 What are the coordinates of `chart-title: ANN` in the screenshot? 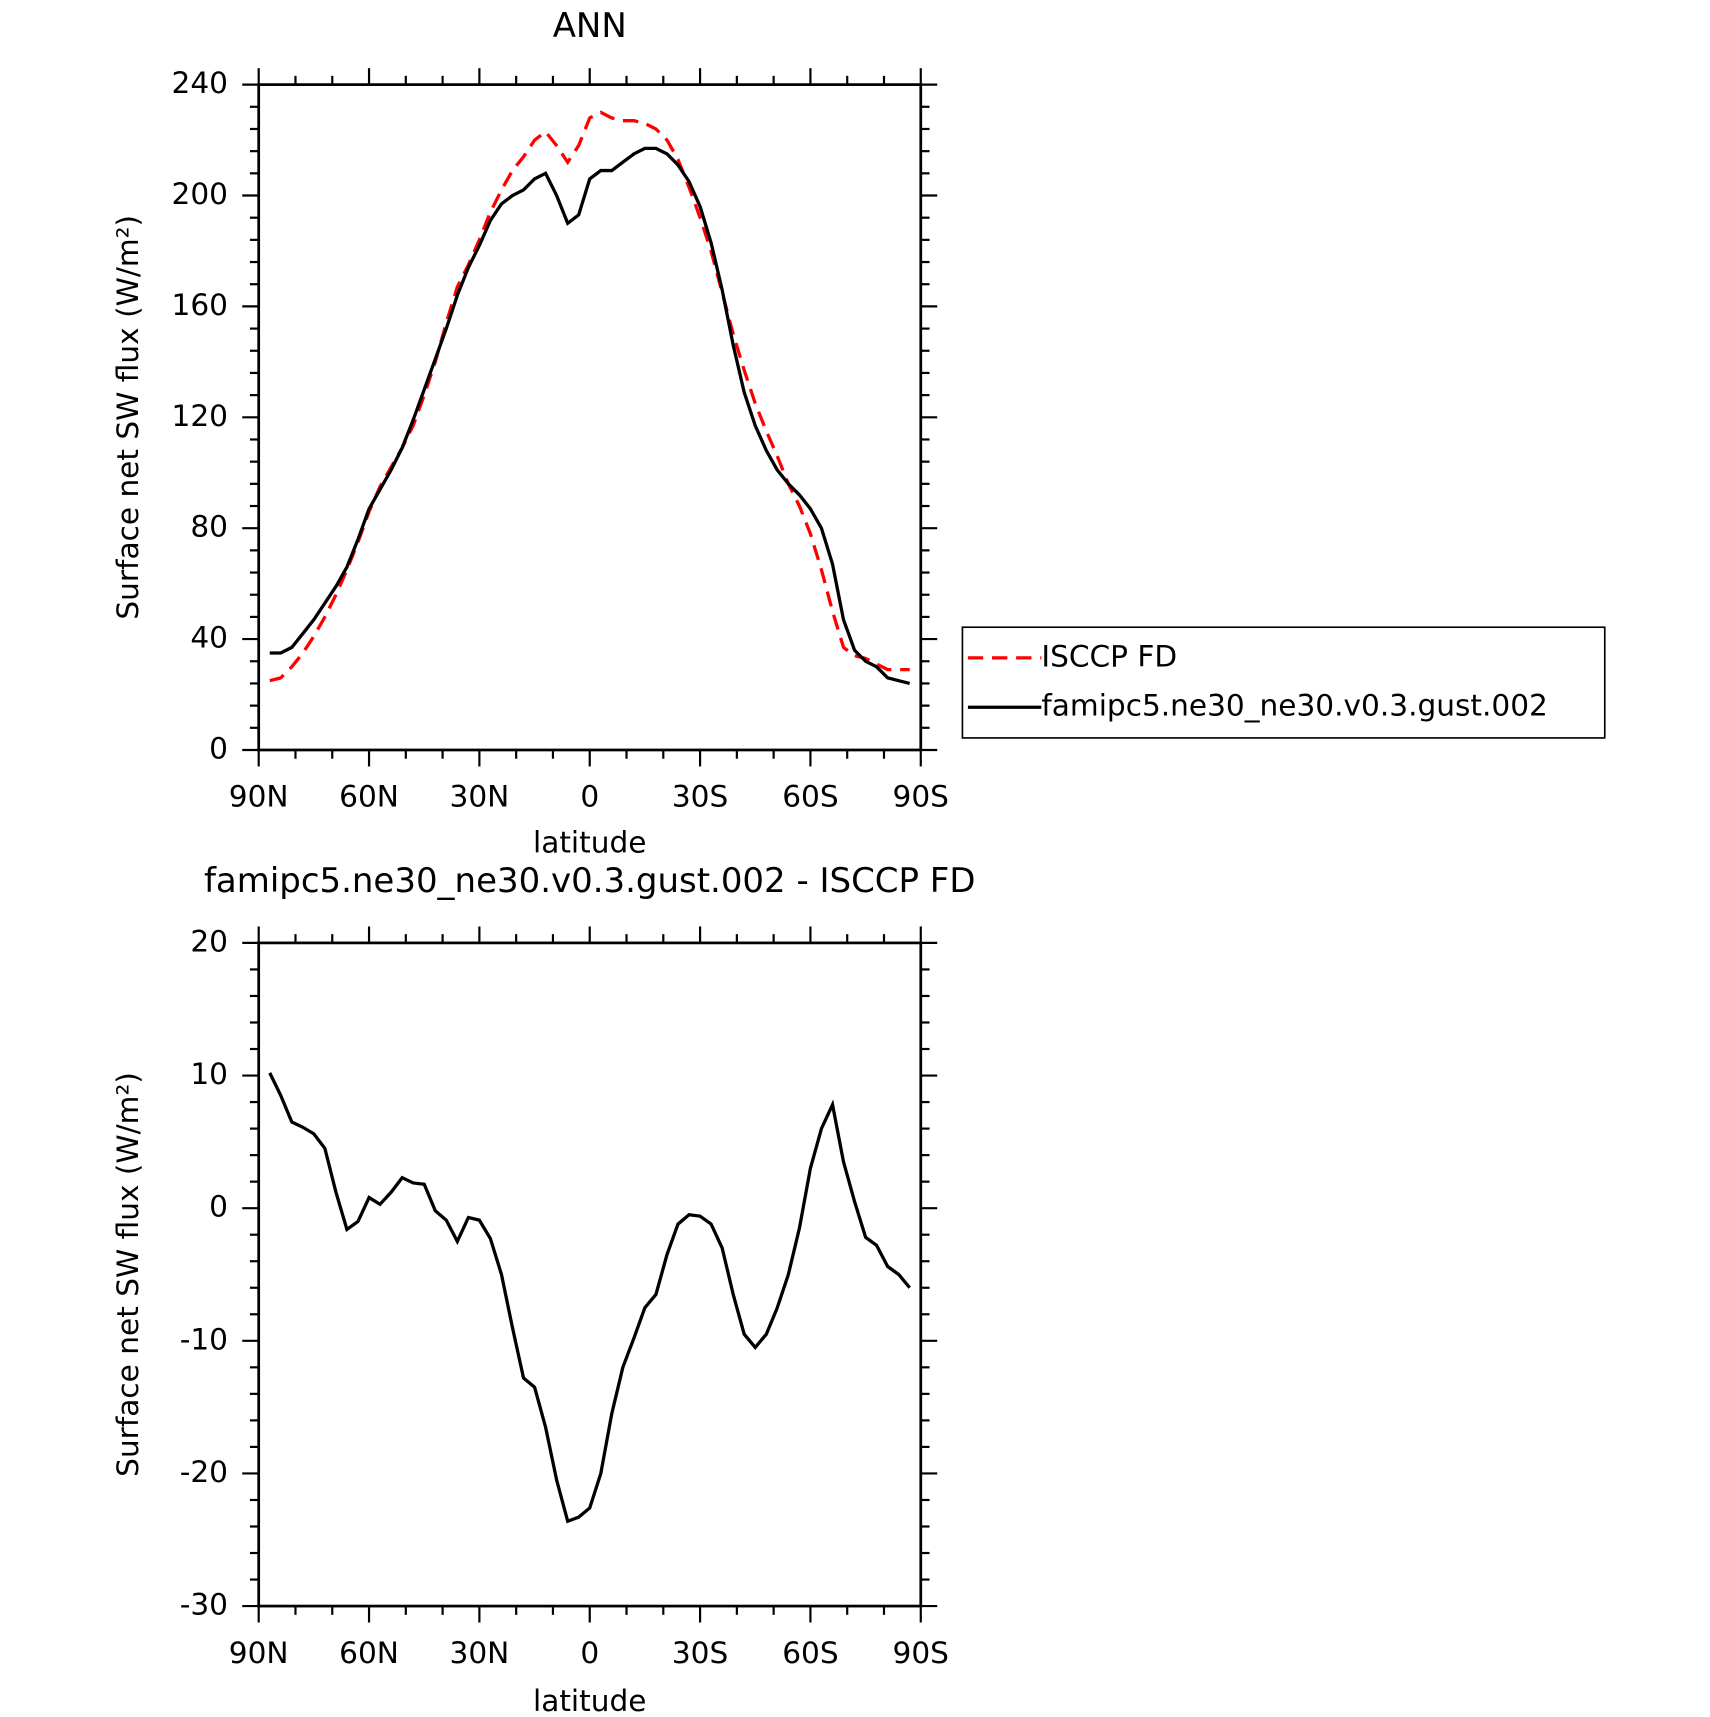 It's located at (590, 26).